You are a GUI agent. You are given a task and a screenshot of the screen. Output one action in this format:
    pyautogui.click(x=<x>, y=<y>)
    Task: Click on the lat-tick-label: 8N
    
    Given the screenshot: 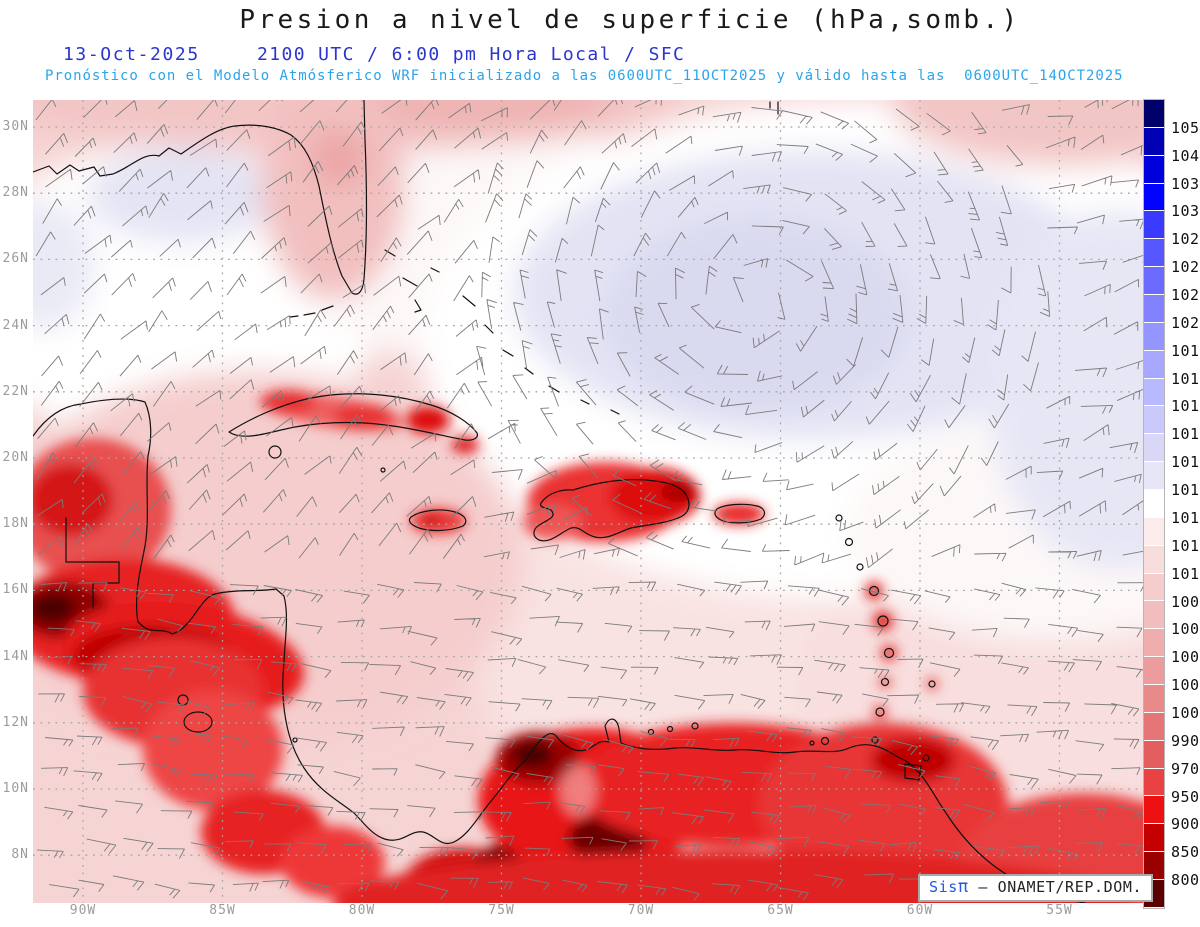 What is the action you would take?
    pyautogui.click(x=20, y=855)
    